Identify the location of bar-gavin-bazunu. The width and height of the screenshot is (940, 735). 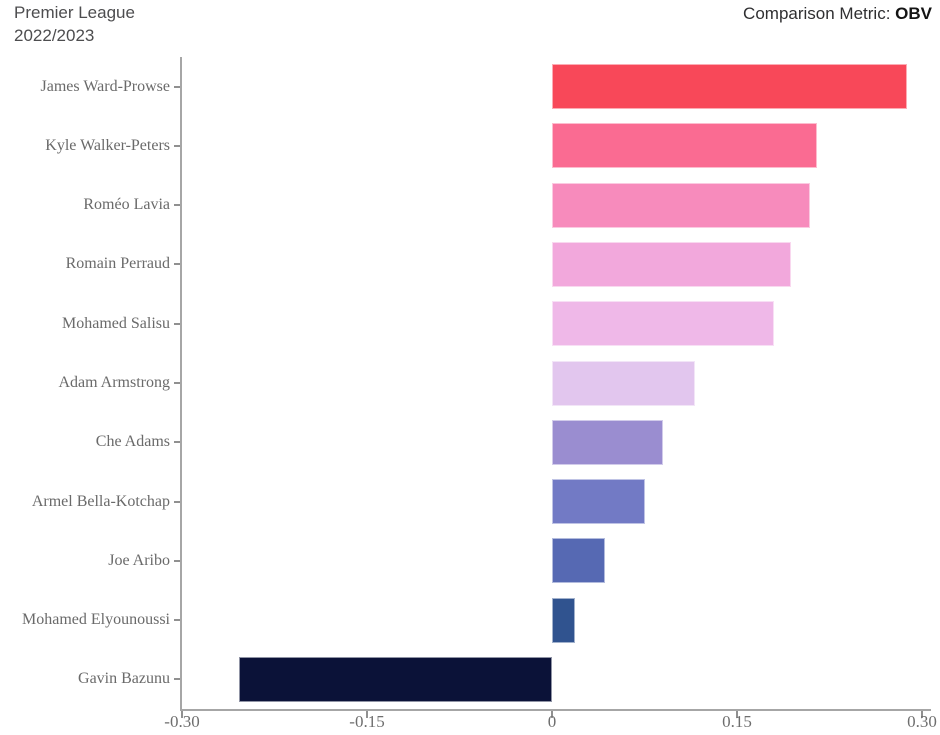
(395, 679).